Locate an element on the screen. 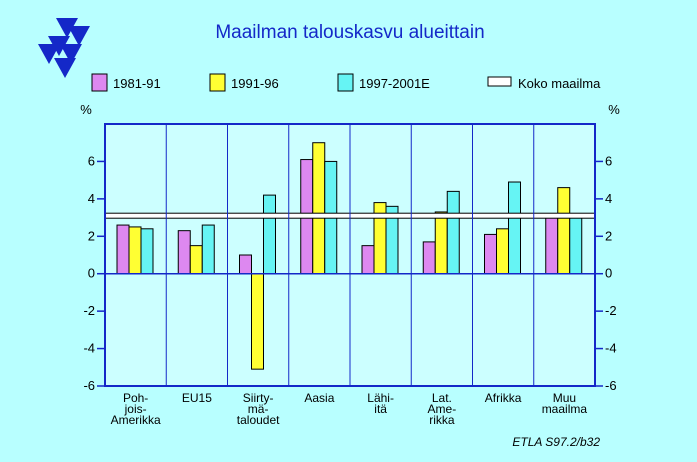 This screenshot has width=697, height=462. legend: 1981-91 1991-96 1997-2001E Koko maailma is located at coordinates (346, 82).